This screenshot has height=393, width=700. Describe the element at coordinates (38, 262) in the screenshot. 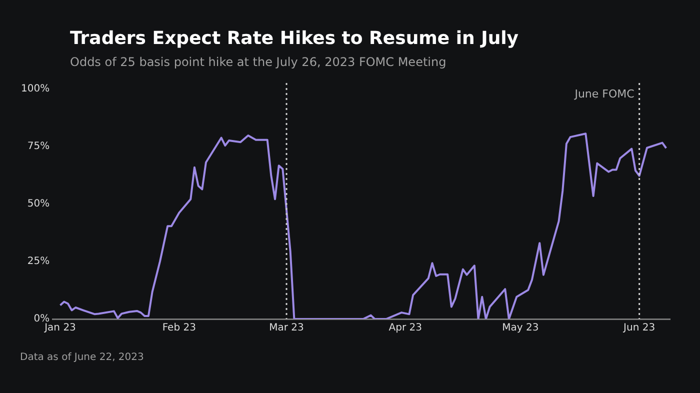

I see `y-tick-label: 25%` at that location.